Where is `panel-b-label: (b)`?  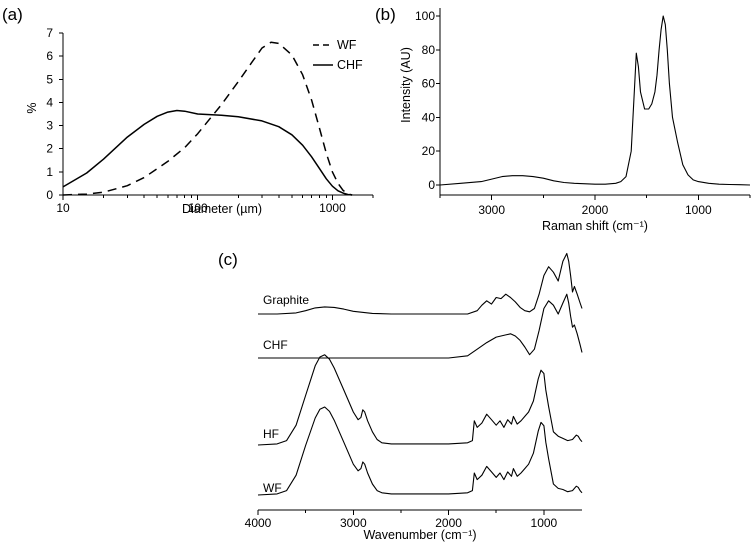 panel-b-label: (b) is located at coordinates (385, 14).